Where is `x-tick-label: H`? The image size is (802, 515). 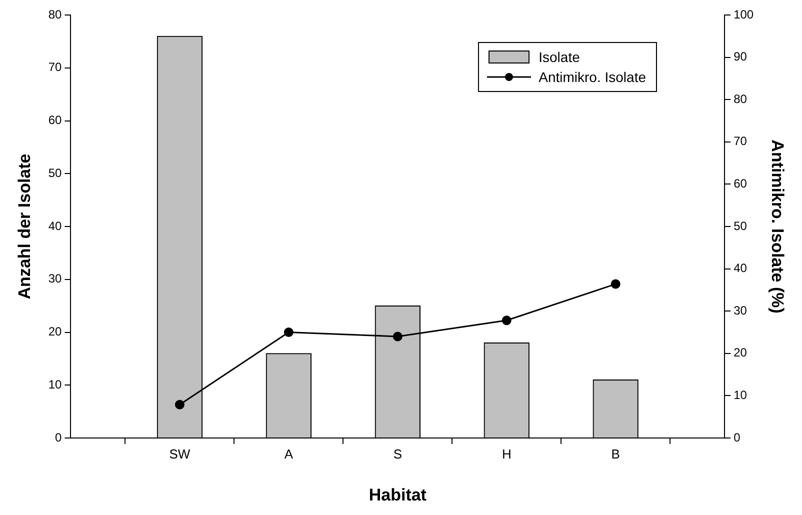 x-tick-label: H is located at coordinates (507, 454).